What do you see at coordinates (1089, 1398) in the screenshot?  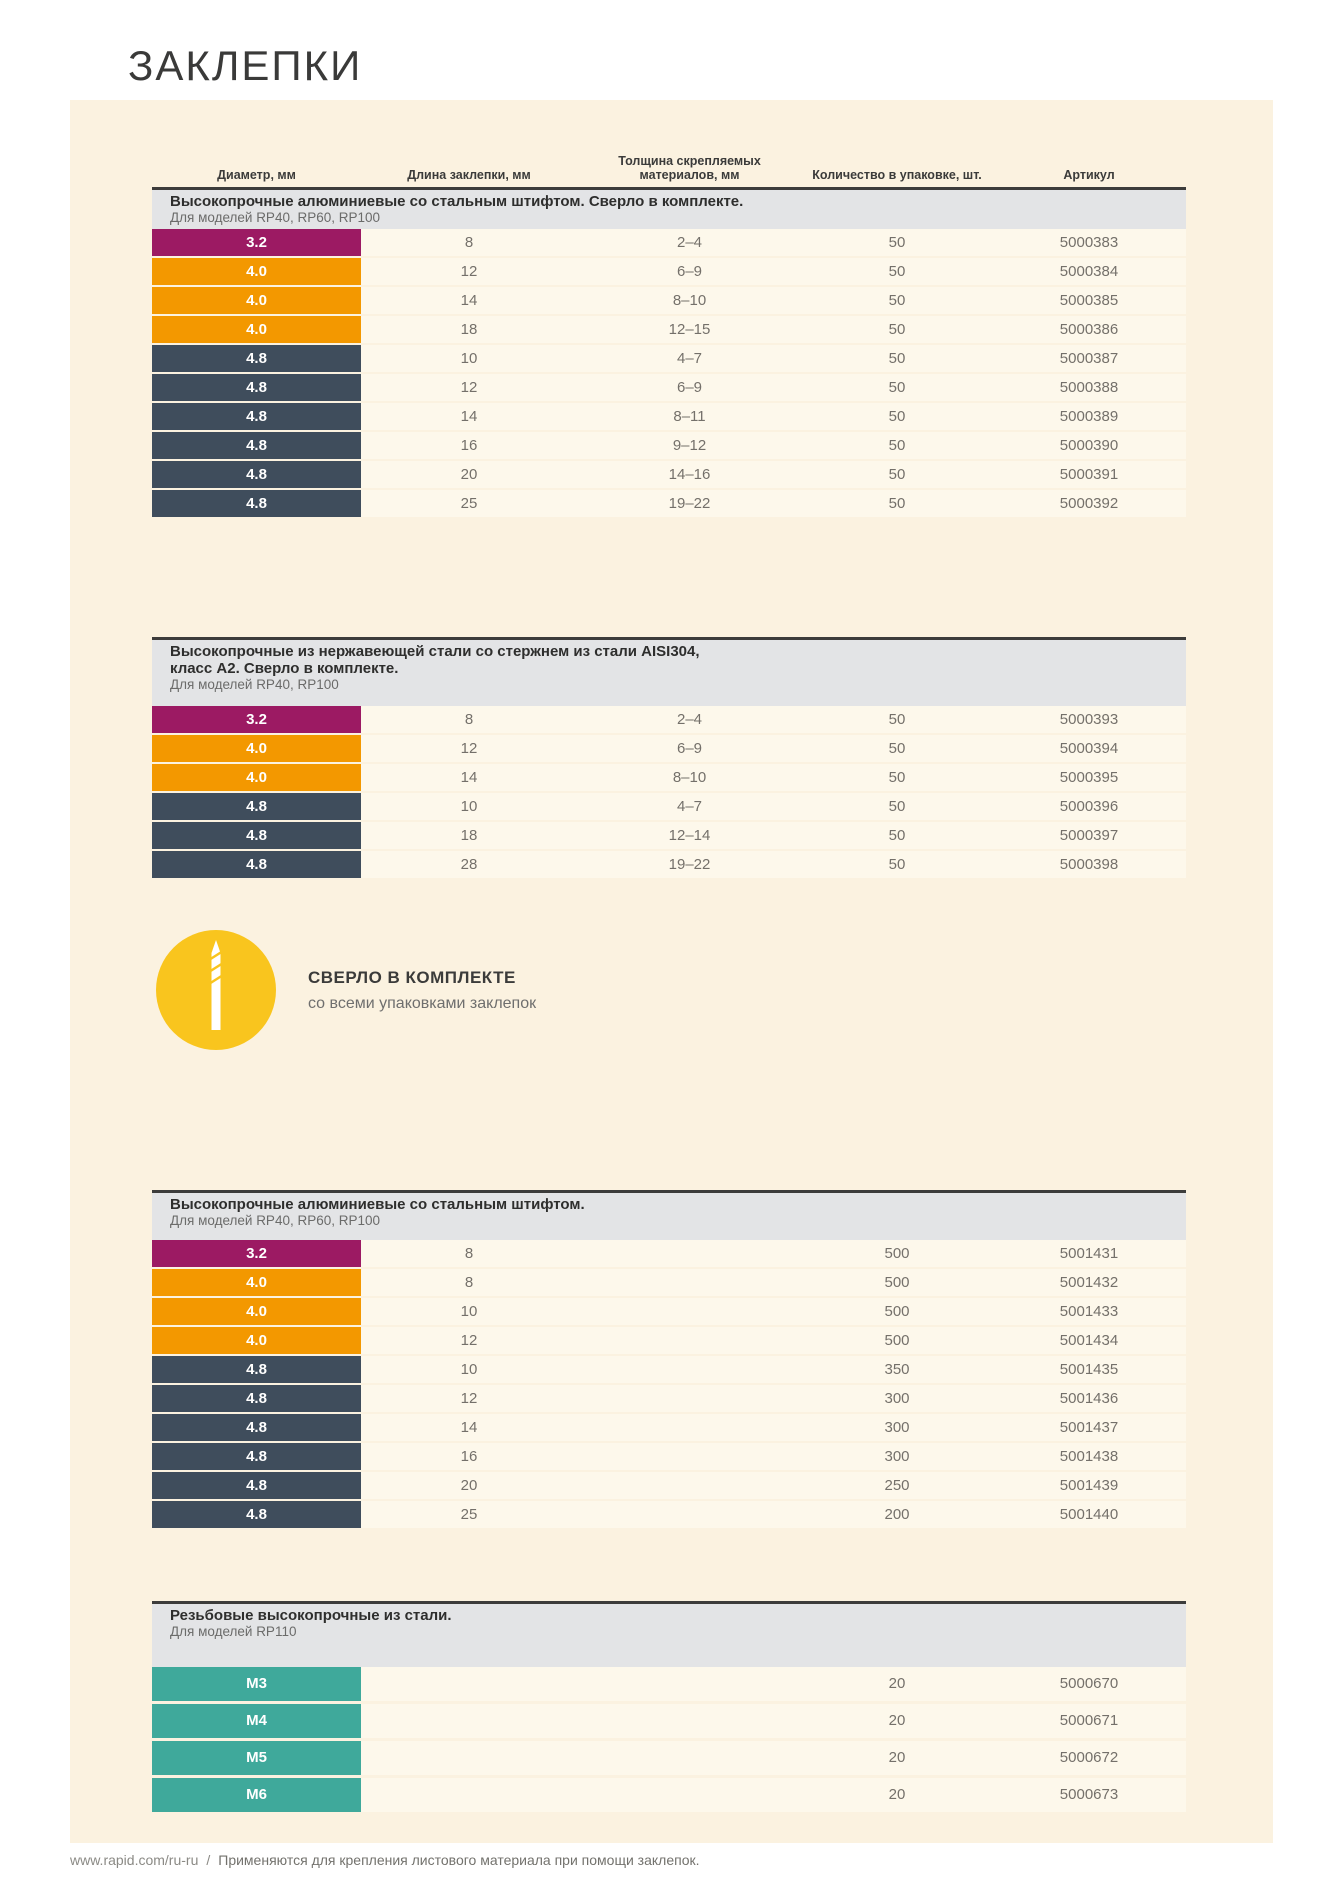 I see `sku-cell: 5001436` at bounding box center [1089, 1398].